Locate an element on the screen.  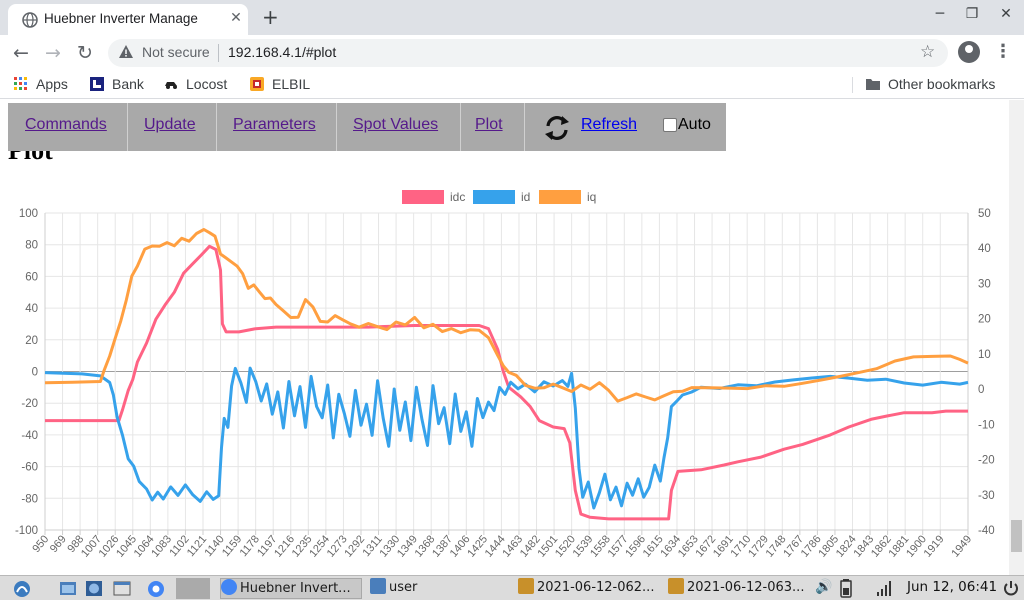
bookmark-locost: Locost is located at coordinates (195, 86).